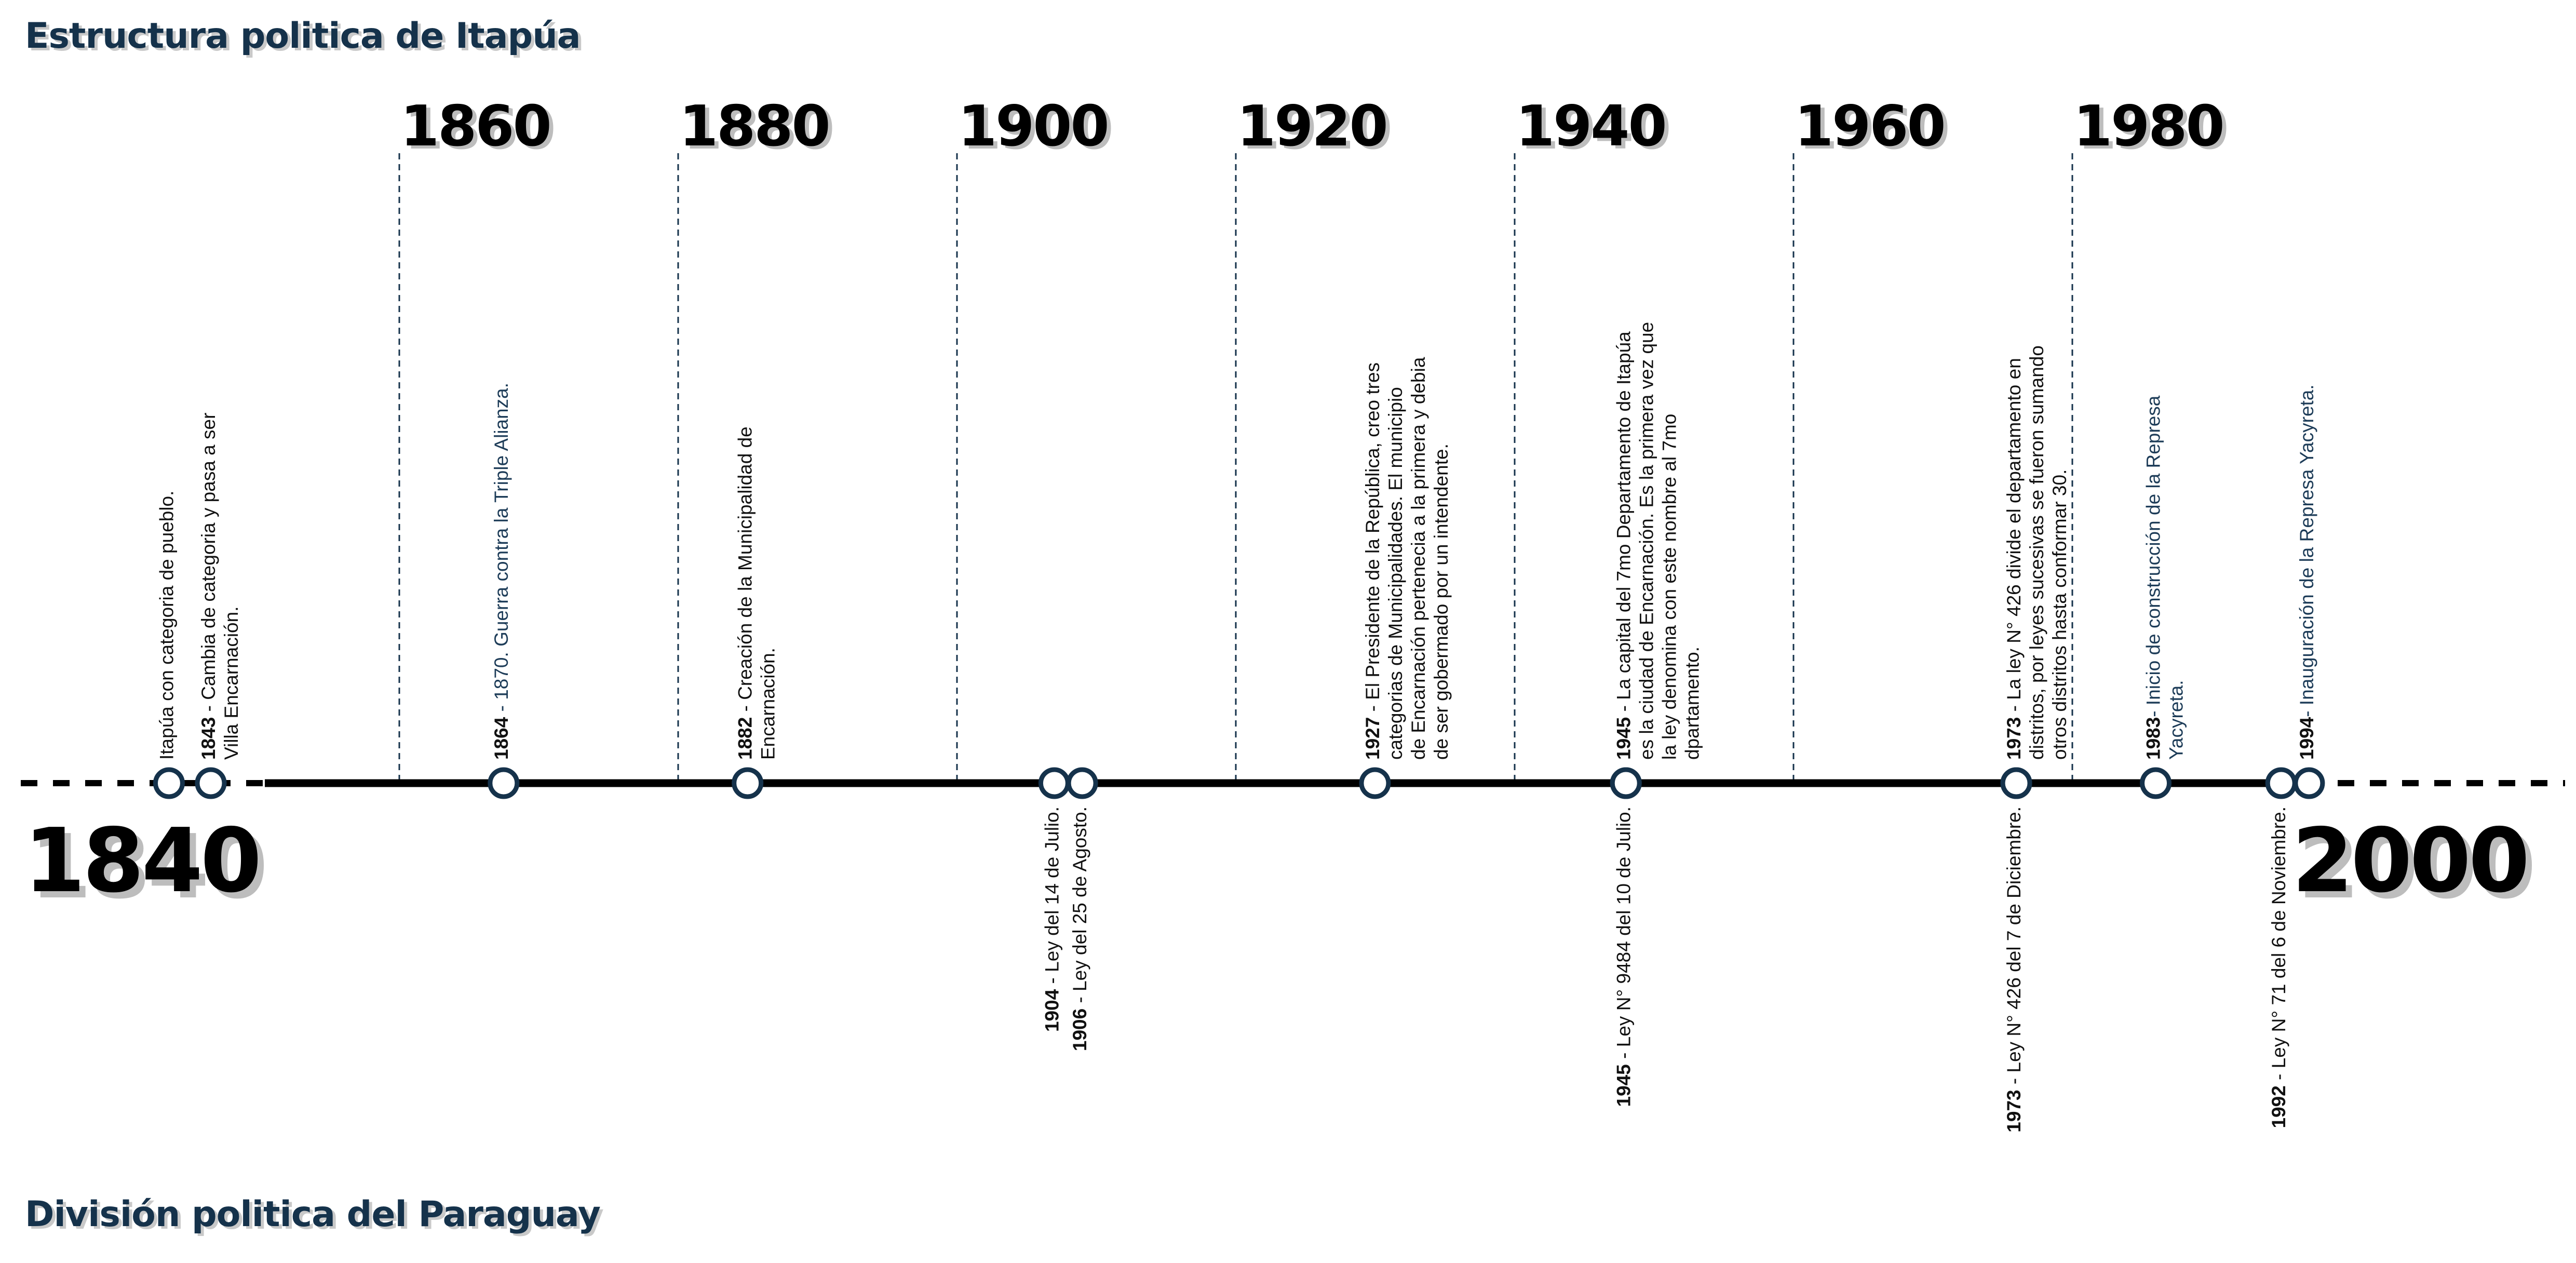 The height and width of the screenshot is (1263, 2576). I want to click on event-text: Villa Encarnación., so click(231, 683).